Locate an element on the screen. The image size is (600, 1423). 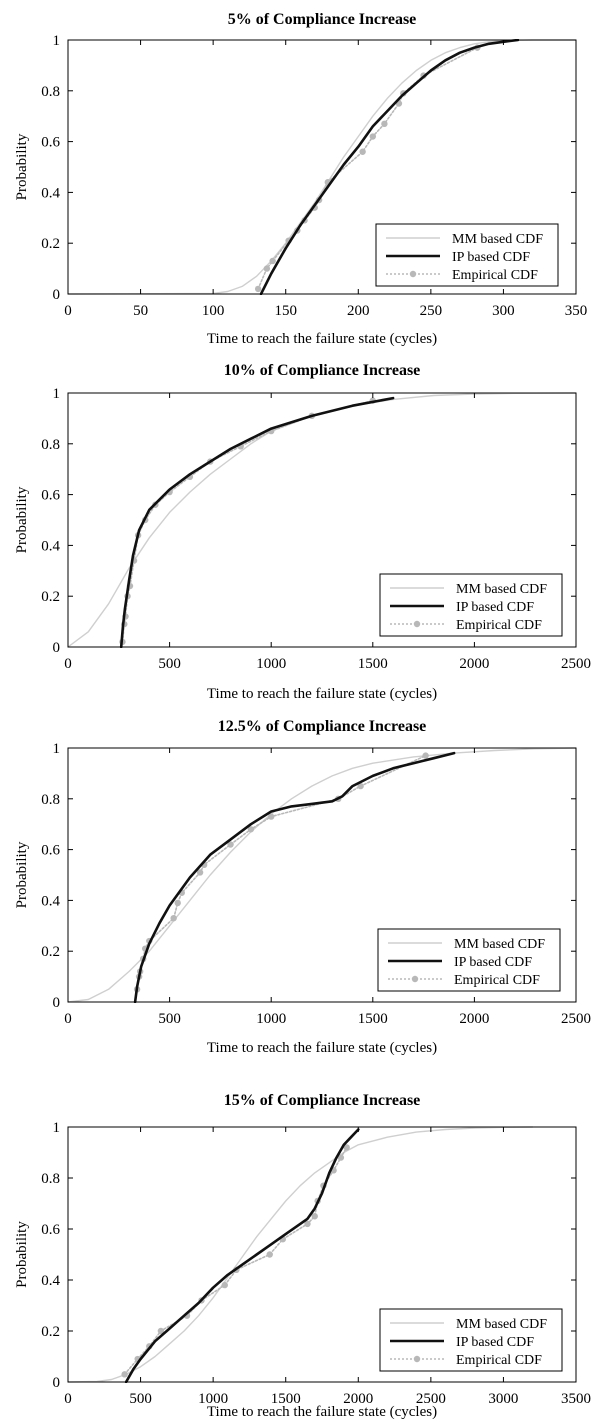
chart-title: 5% of Compliance Increase is located at coordinates (322, 19).